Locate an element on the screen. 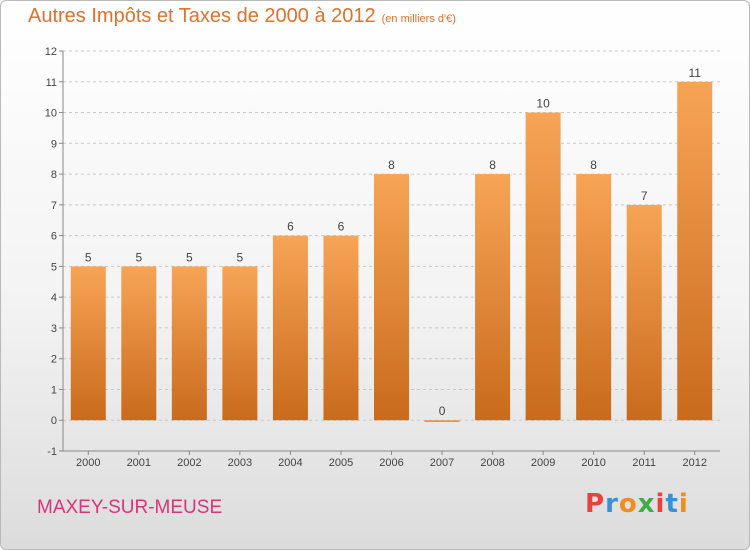  proxiti-logo: Proxiti is located at coordinates (637, 504).